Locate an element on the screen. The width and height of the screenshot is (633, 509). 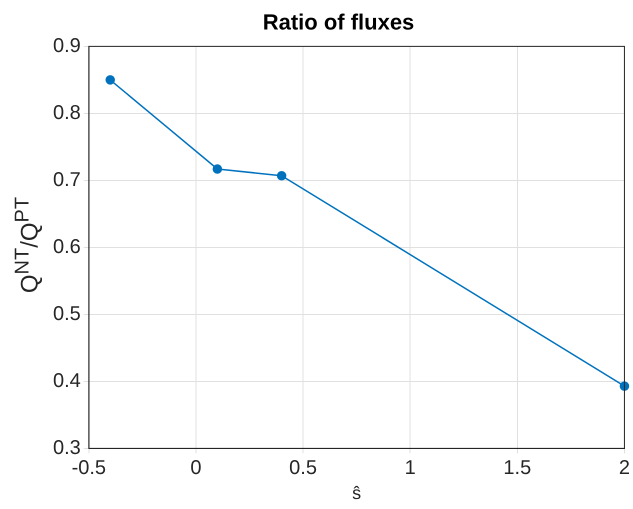
x-tick-label: 1.5 is located at coordinates (517, 467).